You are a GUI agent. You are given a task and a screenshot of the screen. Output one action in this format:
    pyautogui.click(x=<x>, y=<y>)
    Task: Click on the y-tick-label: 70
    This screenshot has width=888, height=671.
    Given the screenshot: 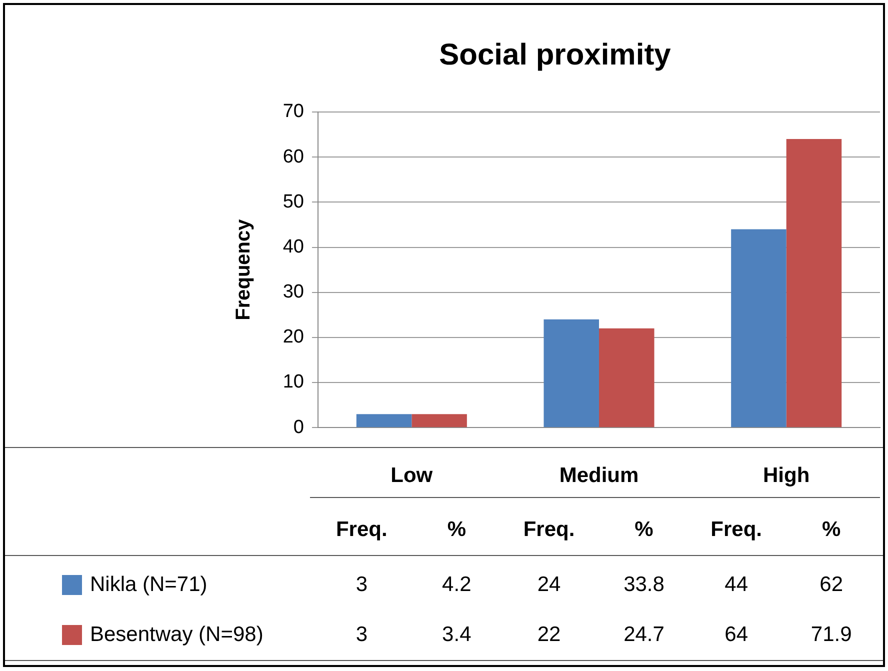 What is the action you would take?
    pyautogui.click(x=293, y=111)
    